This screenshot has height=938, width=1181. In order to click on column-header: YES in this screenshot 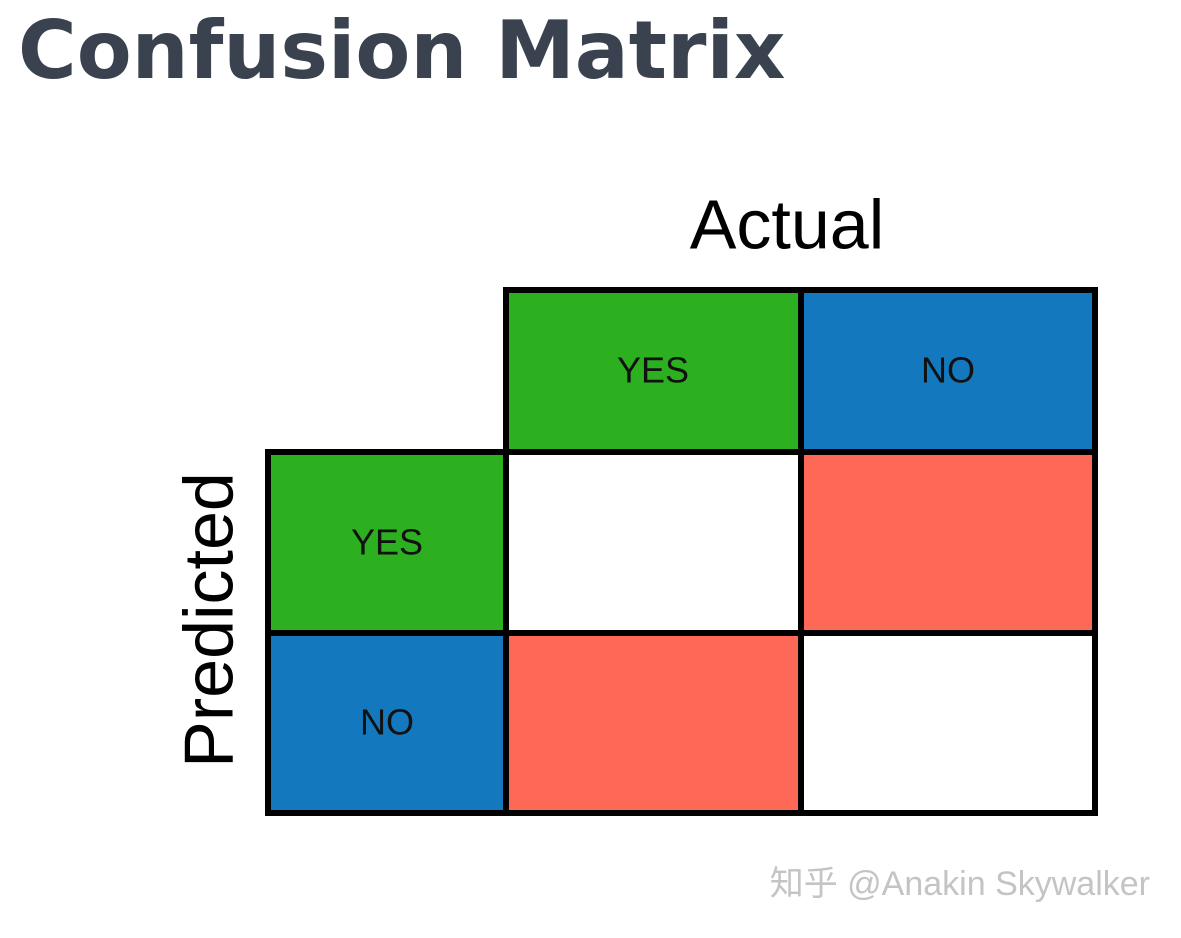, I will do `click(653, 370)`.